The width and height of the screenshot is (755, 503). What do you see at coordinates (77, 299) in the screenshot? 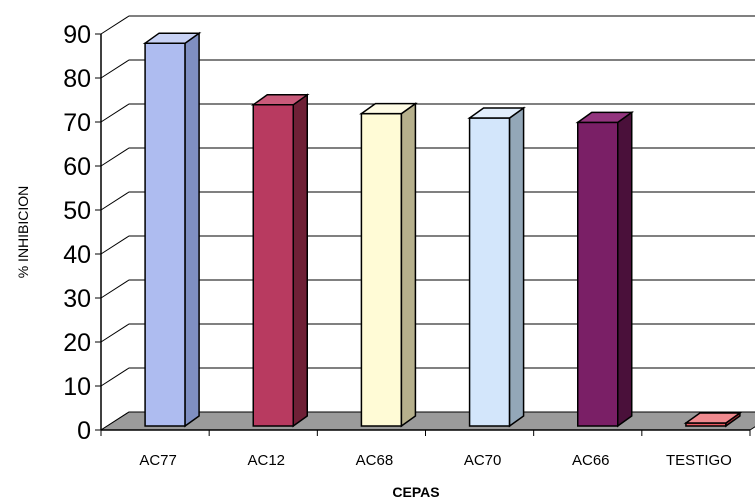
I see `y-tick-label: 30` at bounding box center [77, 299].